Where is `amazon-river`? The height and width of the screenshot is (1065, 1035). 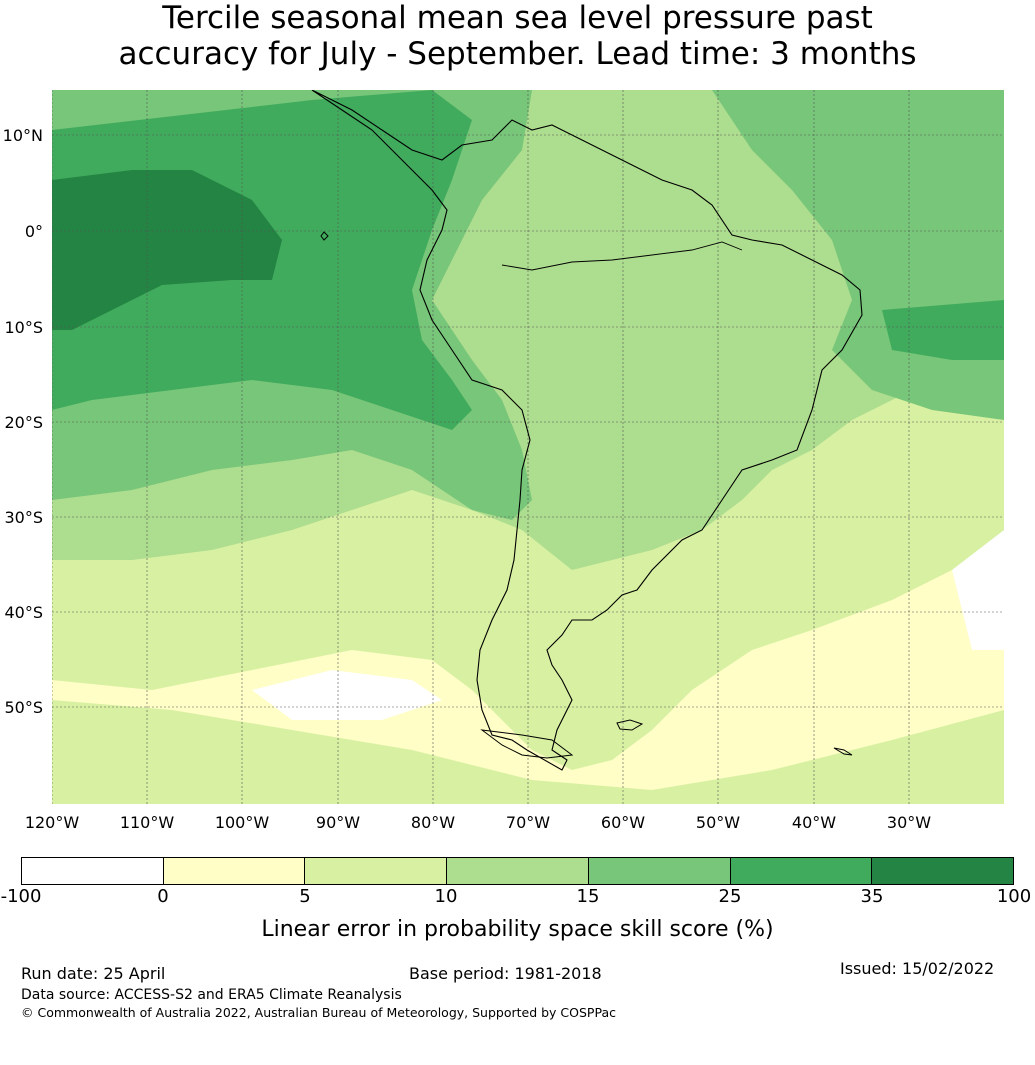
amazon-river is located at coordinates (622, 256).